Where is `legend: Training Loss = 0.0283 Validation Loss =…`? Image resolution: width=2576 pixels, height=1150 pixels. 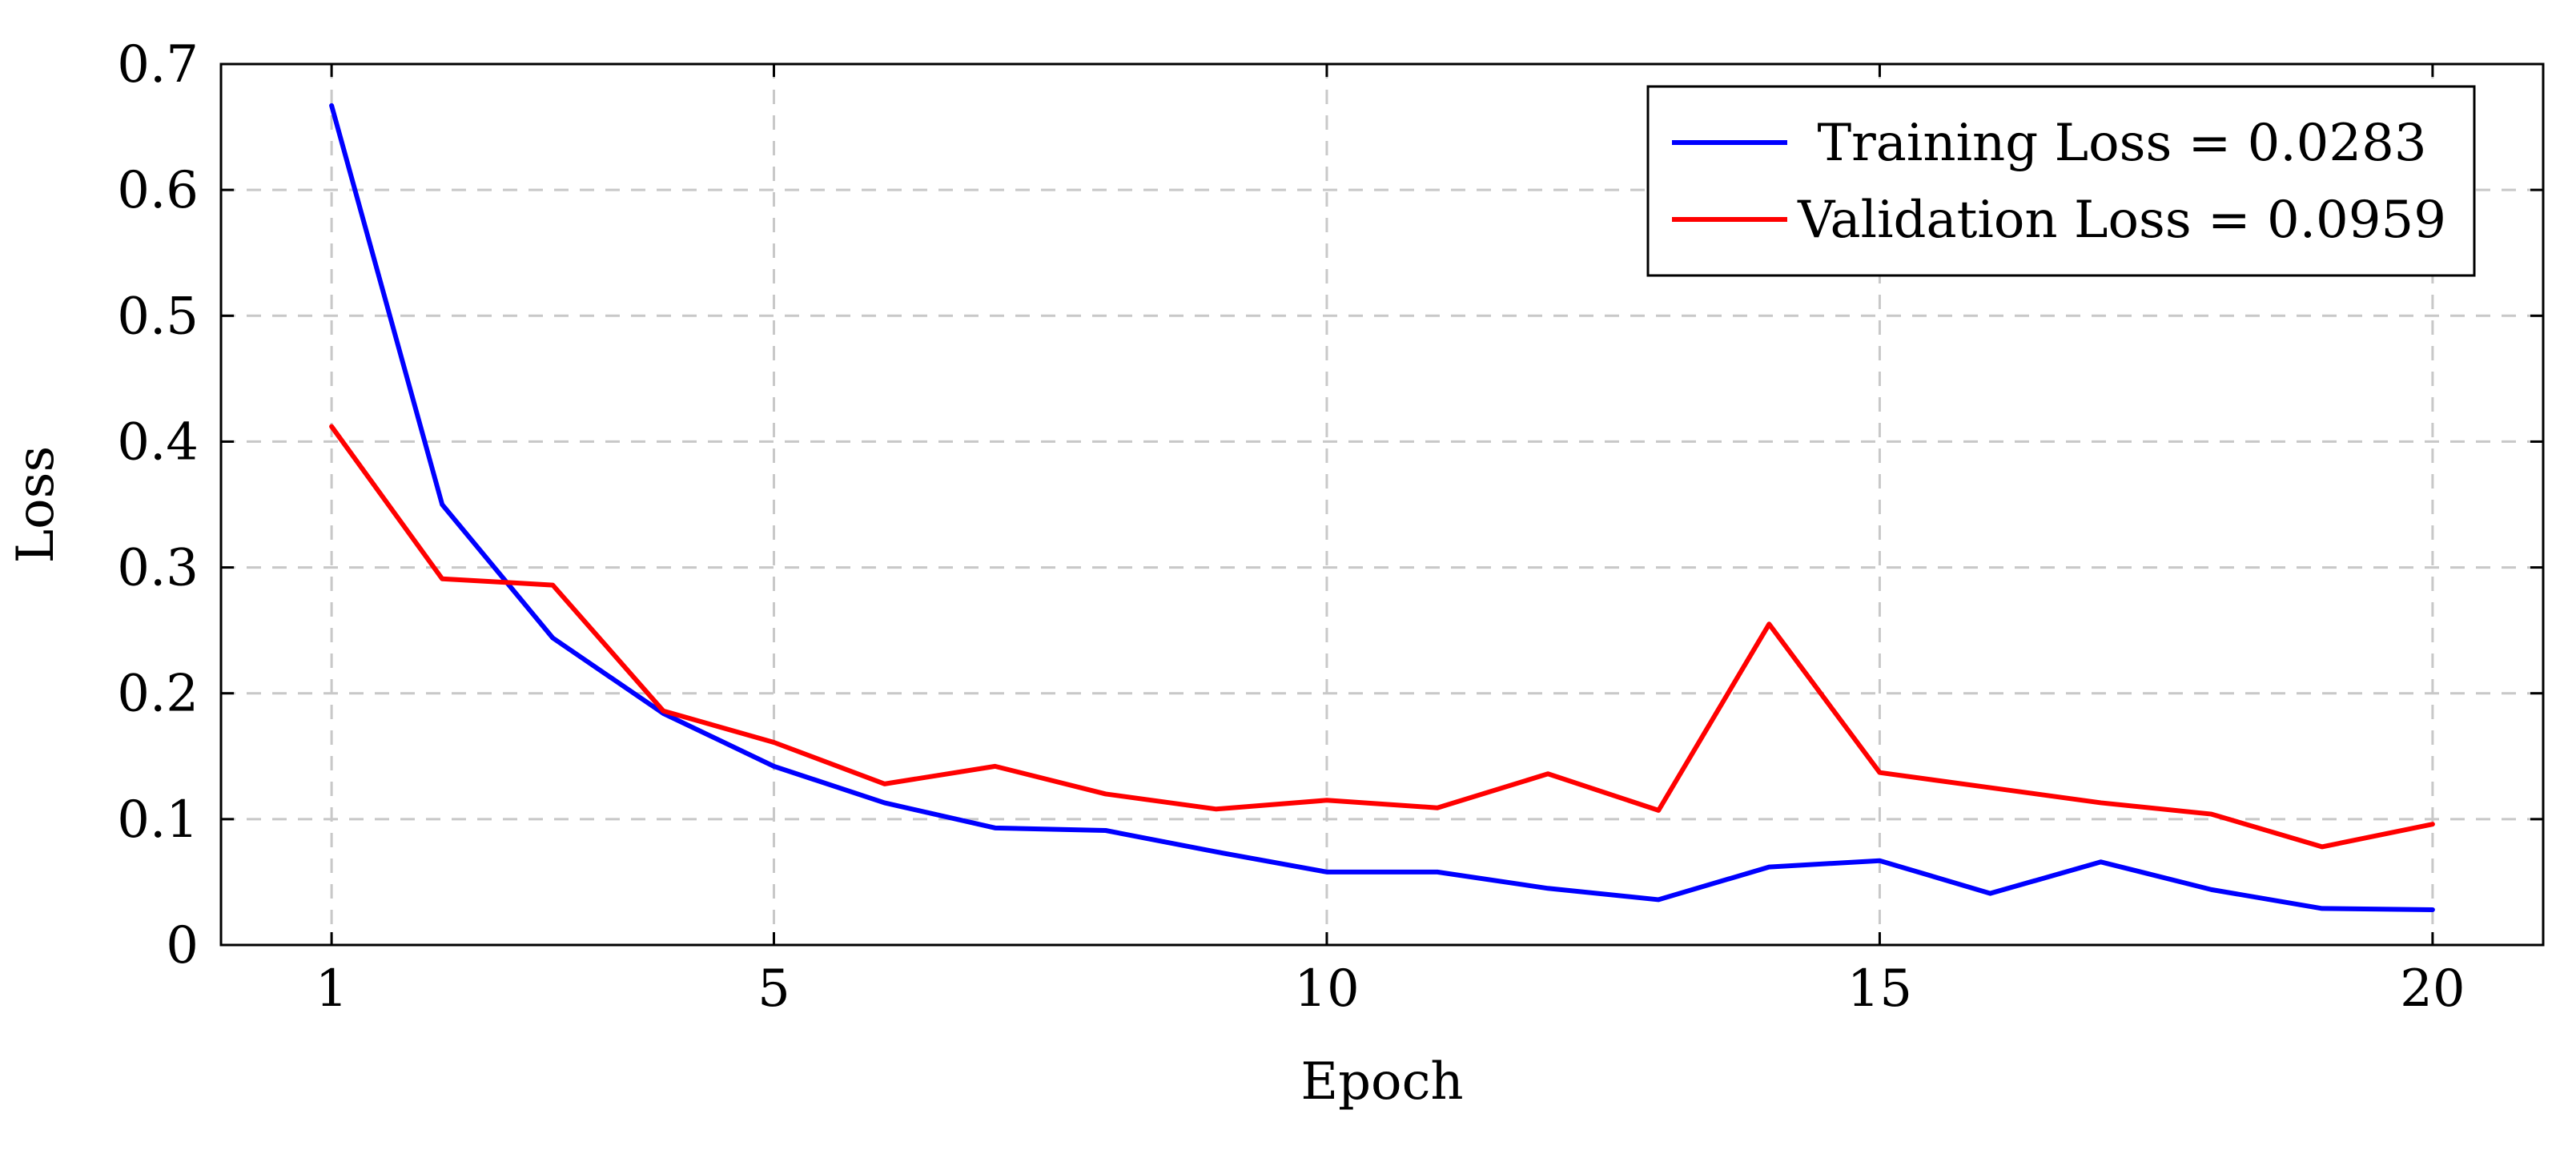
legend: Training Loss = 0.0283 Validation Loss =… is located at coordinates (2061, 181).